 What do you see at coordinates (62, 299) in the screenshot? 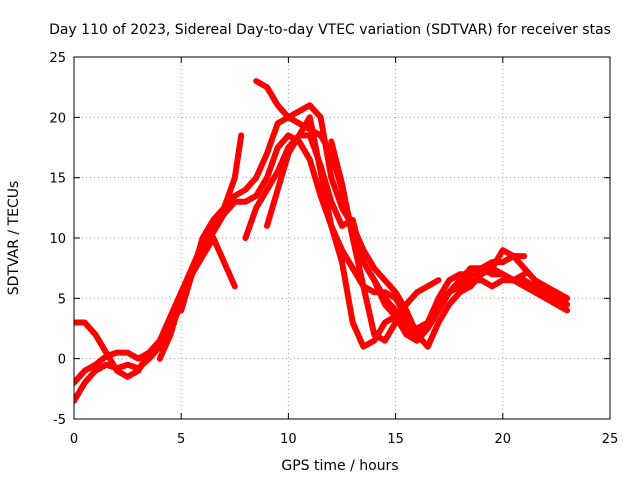
I see `y-tick-label: 5` at bounding box center [62, 299].